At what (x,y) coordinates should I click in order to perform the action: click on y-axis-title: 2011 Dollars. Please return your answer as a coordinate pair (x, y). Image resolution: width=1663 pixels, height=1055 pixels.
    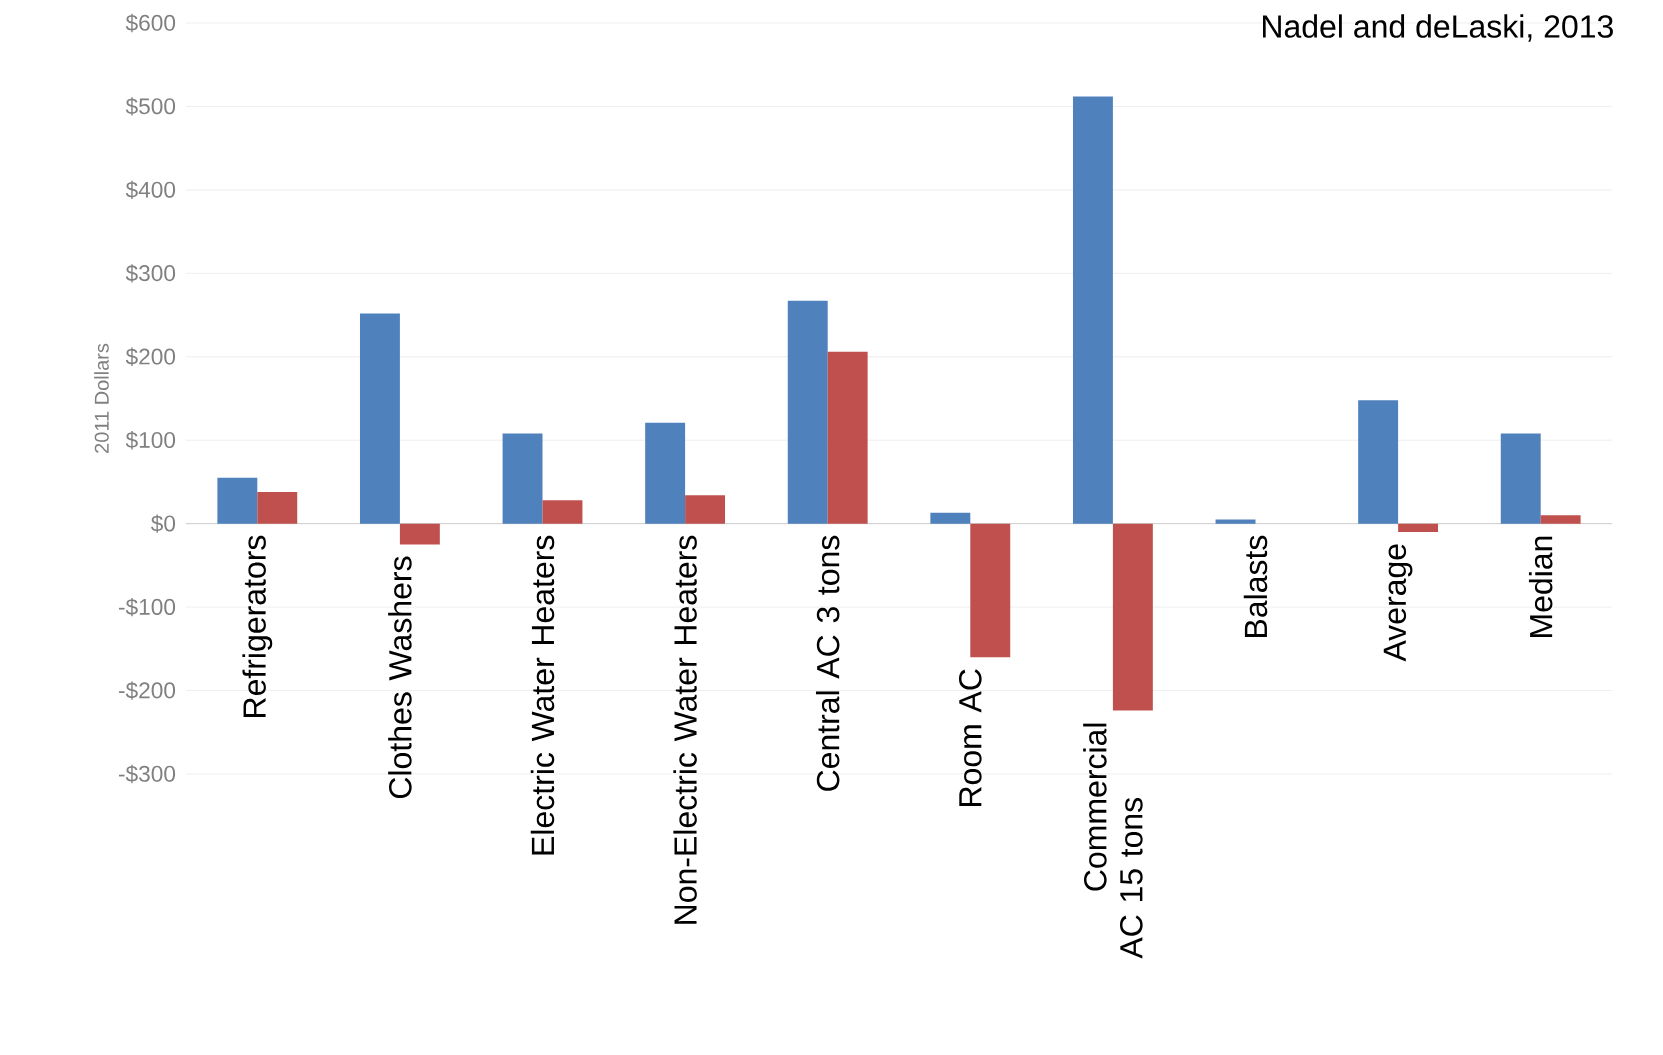
    Looking at the image, I should click on (101, 398).